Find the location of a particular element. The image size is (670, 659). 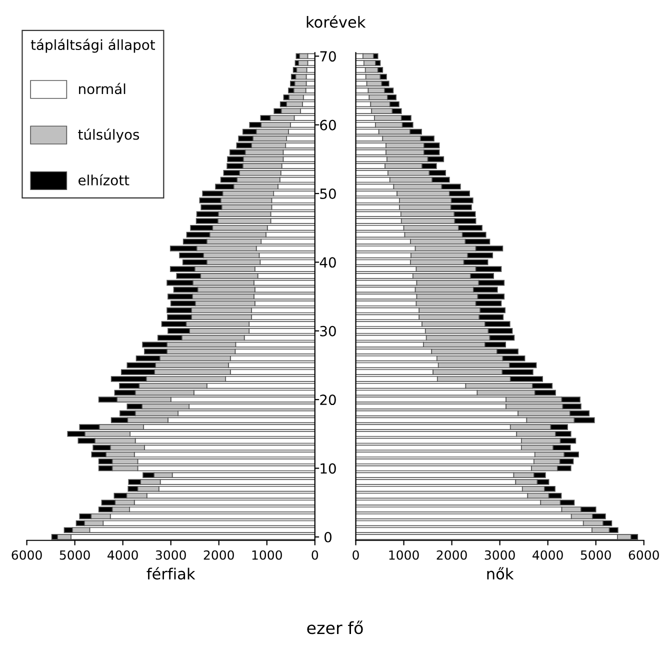

y-tick-label: 10 is located at coordinates (328, 468).